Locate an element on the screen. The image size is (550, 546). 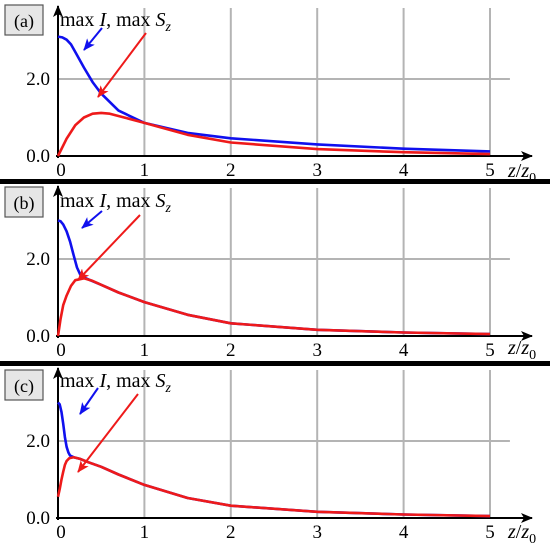
panel-label-text: (c) is located at coordinates (24, 386).